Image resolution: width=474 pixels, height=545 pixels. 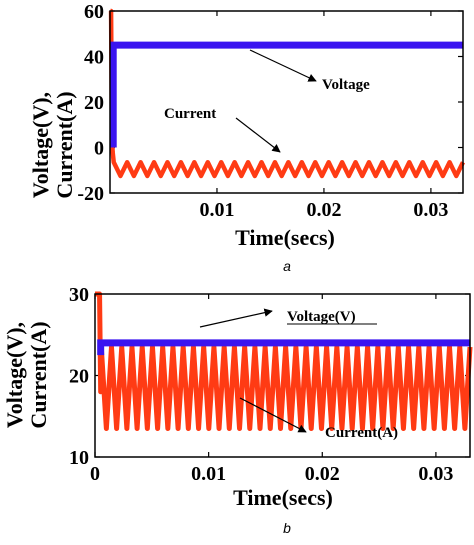 I want to click on panel-a-voltage-annotation: Voltage, so click(x=346, y=85).